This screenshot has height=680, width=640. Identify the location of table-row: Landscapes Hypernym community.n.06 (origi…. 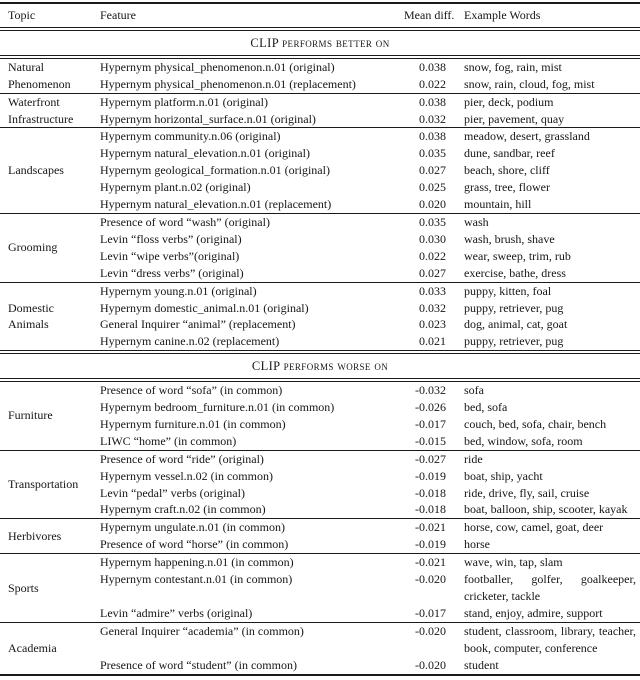
(320, 152).